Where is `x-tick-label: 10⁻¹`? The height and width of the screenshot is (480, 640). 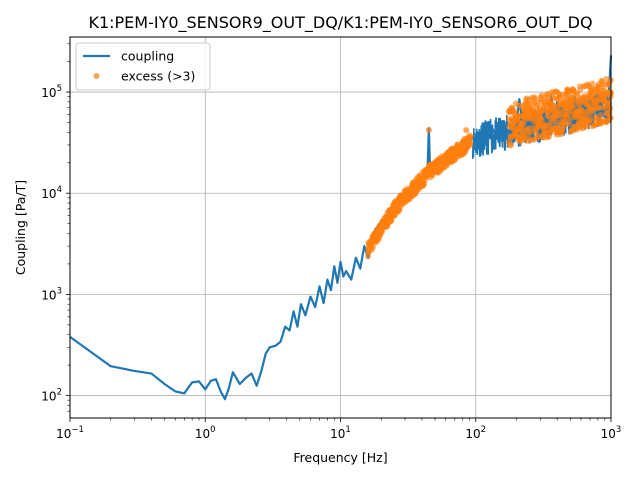 x-tick-label: 10⁻¹ is located at coordinates (70, 433).